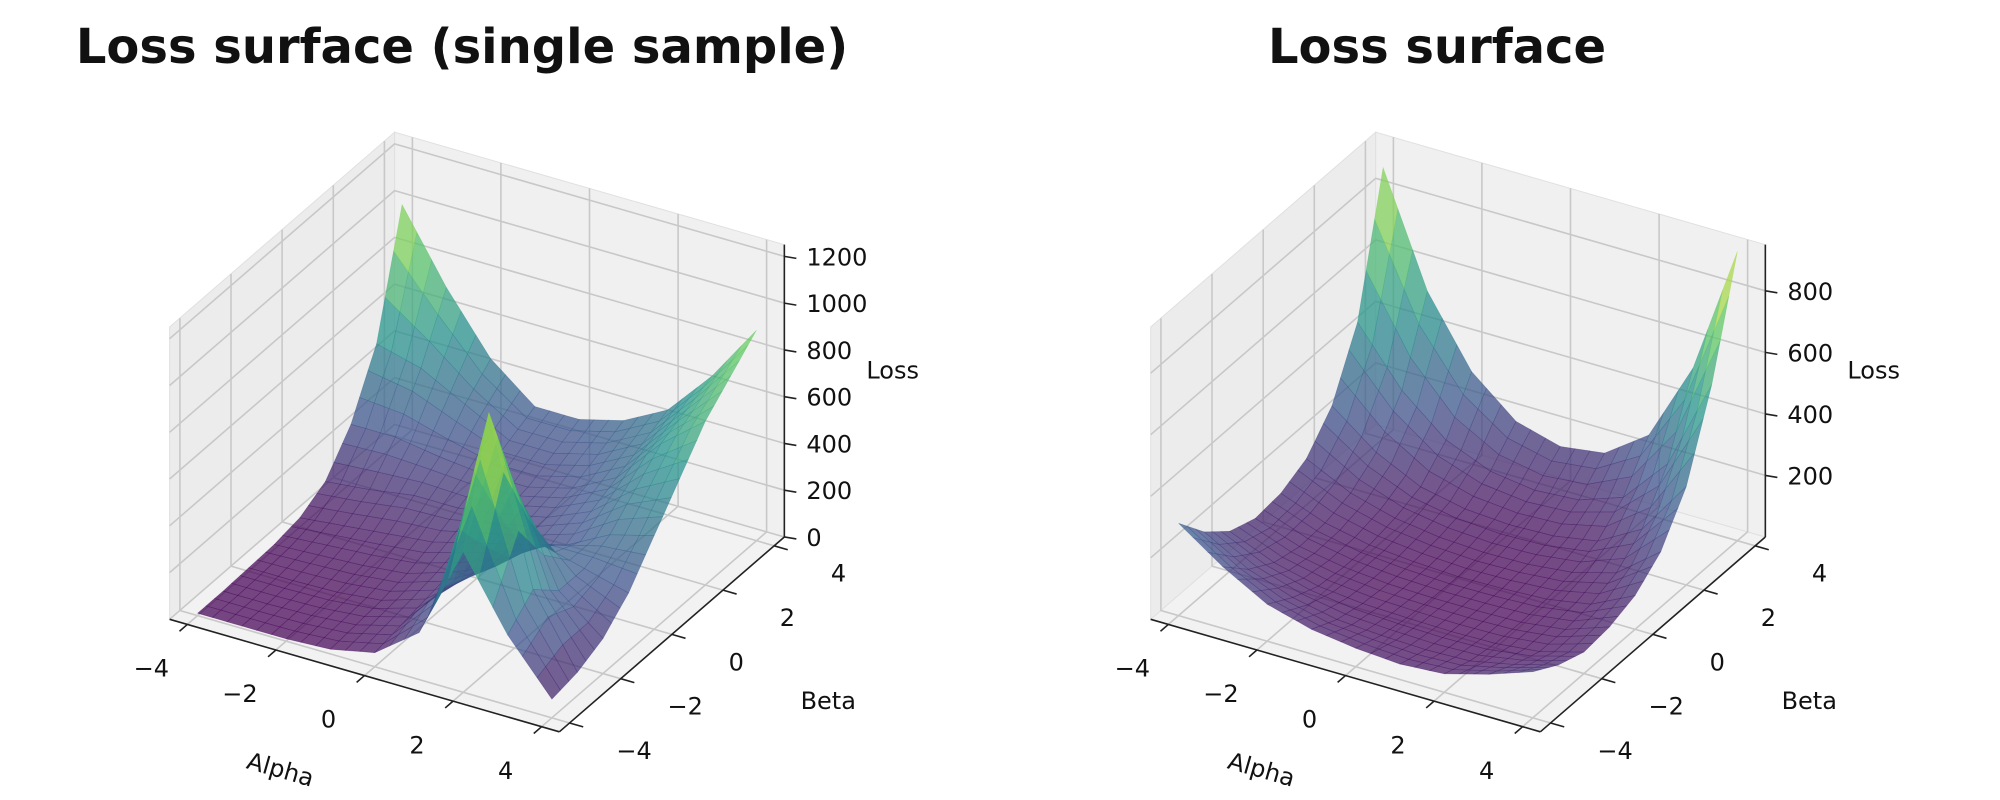  What do you see at coordinates (836, 304) in the screenshot?
I see `z-tick-label: 1000` at bounding box center [836, 304].